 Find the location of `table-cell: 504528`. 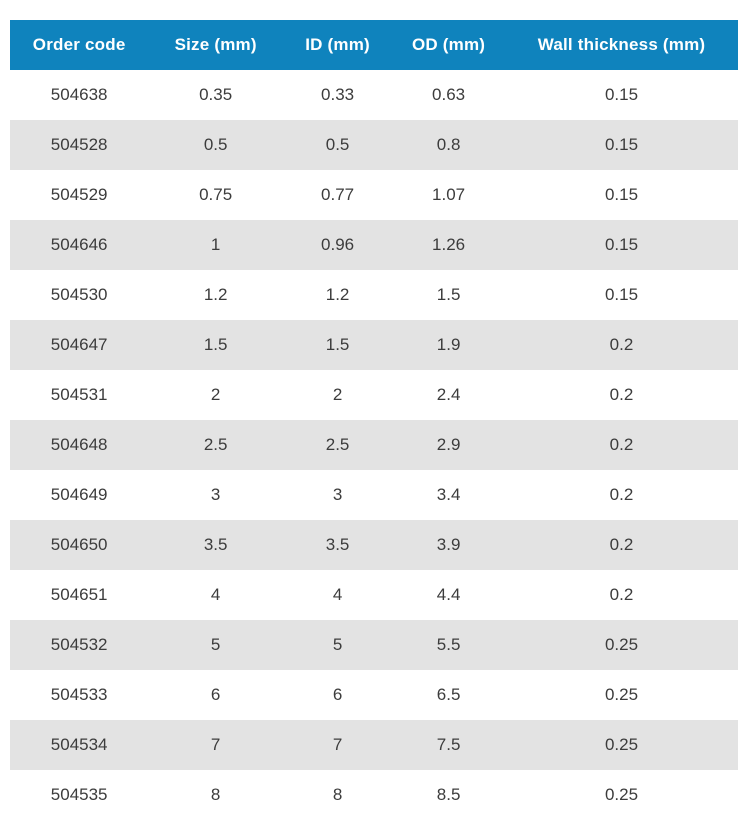

table-cell: 504528 is located at coordinates (79, 144).